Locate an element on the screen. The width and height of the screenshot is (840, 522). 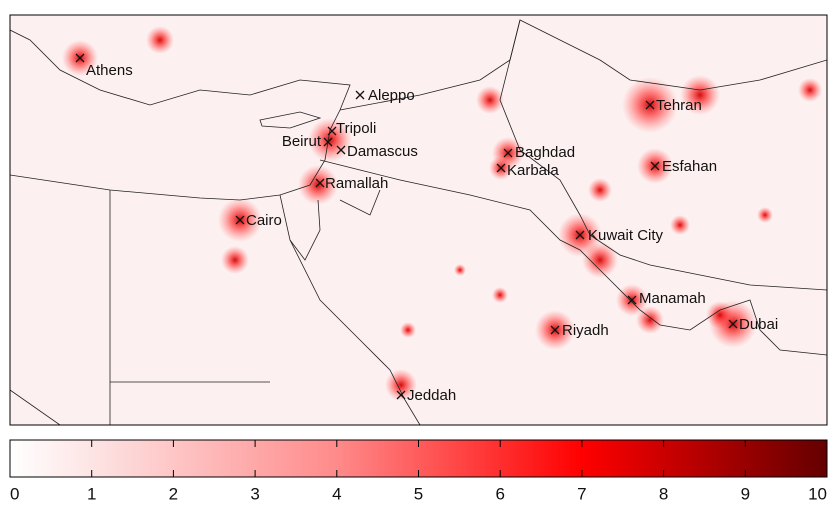
colorbar-tick-label: 5 is located at coordinates (418, 493).